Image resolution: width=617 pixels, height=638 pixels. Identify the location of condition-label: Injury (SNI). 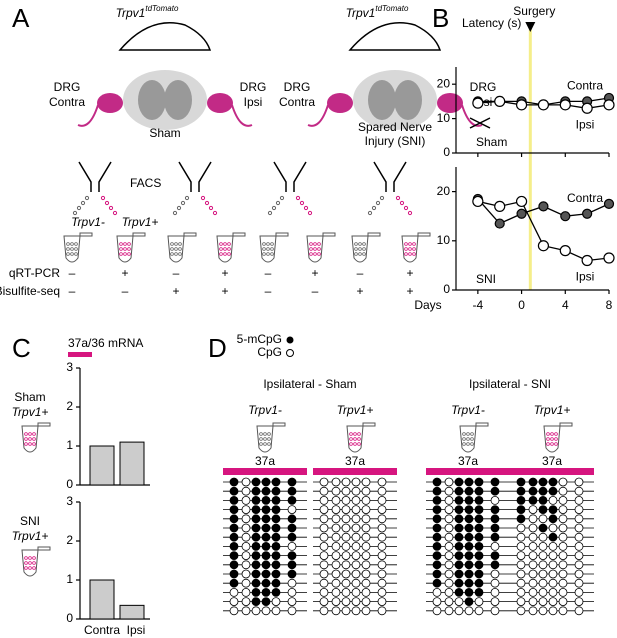
(395, 141).